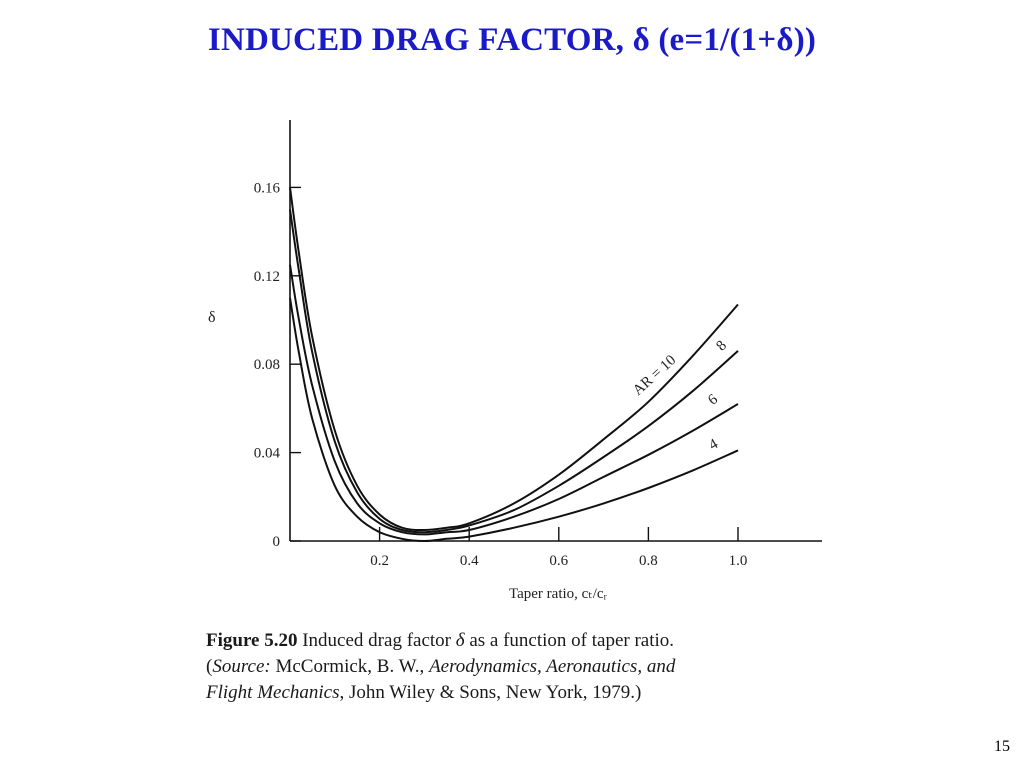 Image resolution: width=1024 pixels, height=768 pixels. I want to click on y-axis-label: δ, so click(212, 317).